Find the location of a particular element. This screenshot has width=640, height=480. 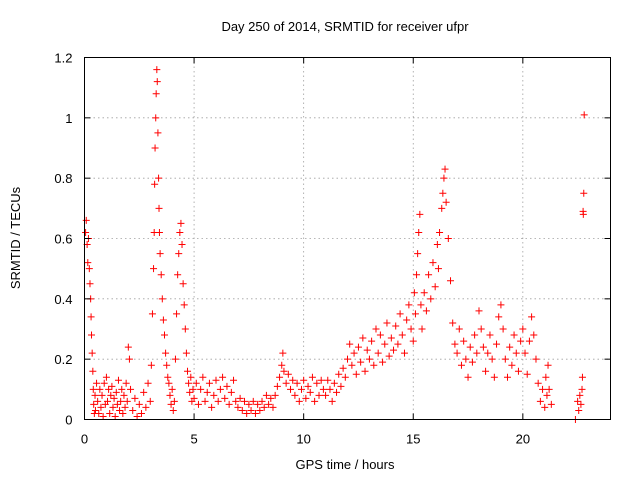

y-tick-label: 0.6 is located at coordinates (63, 239).